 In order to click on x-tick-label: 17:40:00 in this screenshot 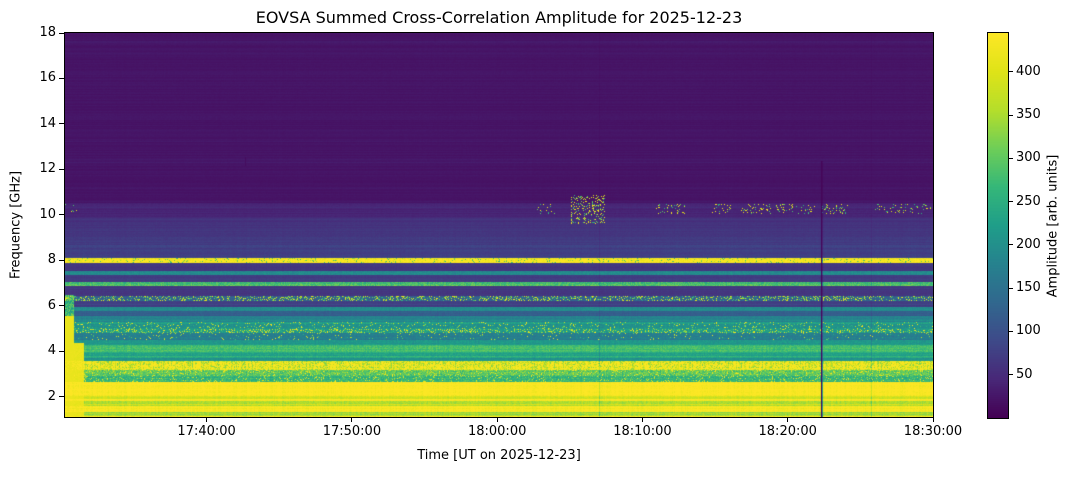, I will do `click(206, 431)`.